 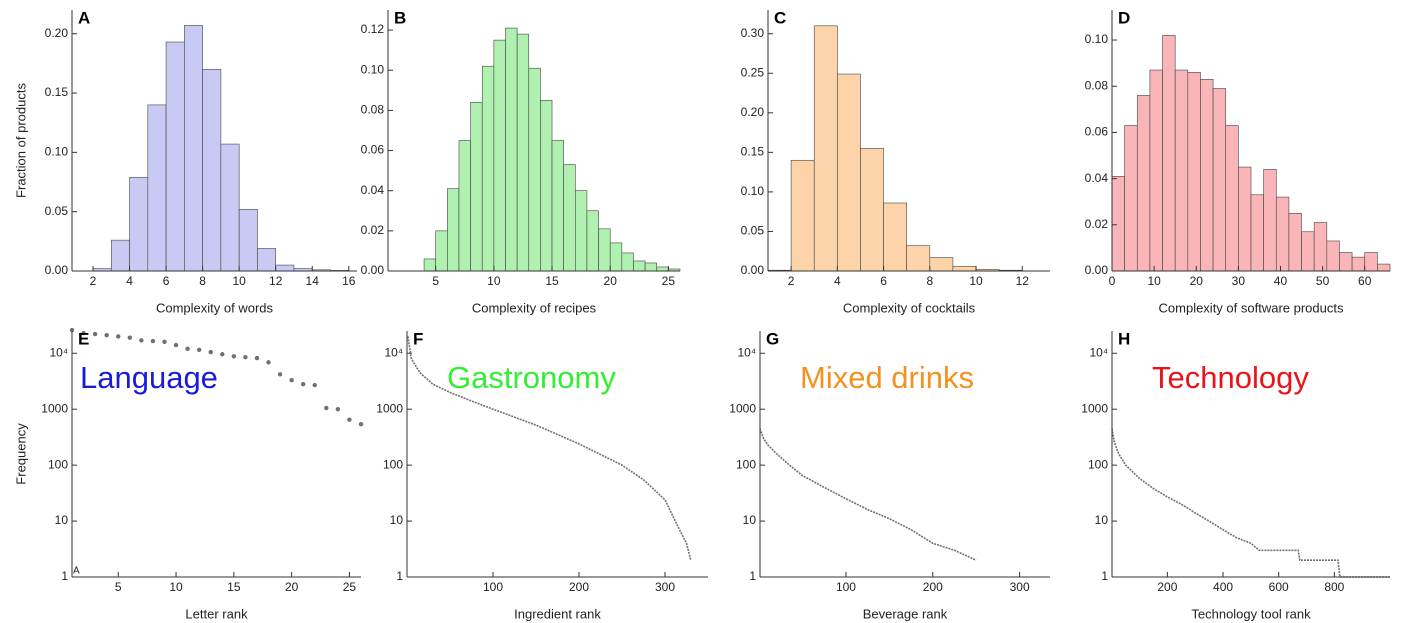 What do you see at coordinates (215, 307) in the screenshot?
I see `x-axis-title: Complexity of words` at bounding box center [215, 307].